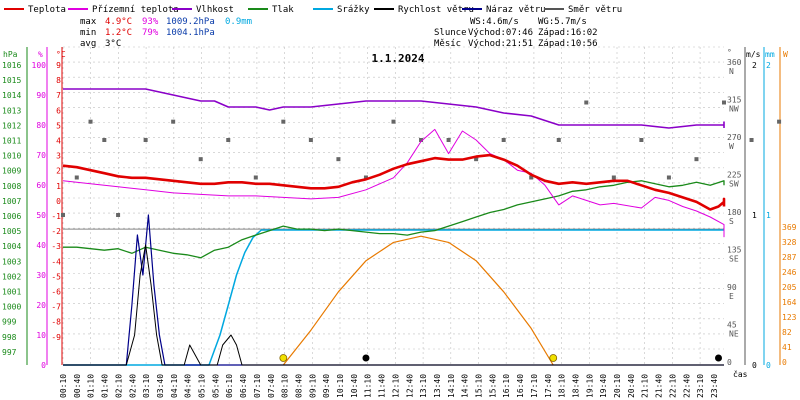 This screenshot has width=800, height=400. Describe the element at coordinates (58, 171) in the screenshot. I see `temperature-tick-label: 2` at that location.